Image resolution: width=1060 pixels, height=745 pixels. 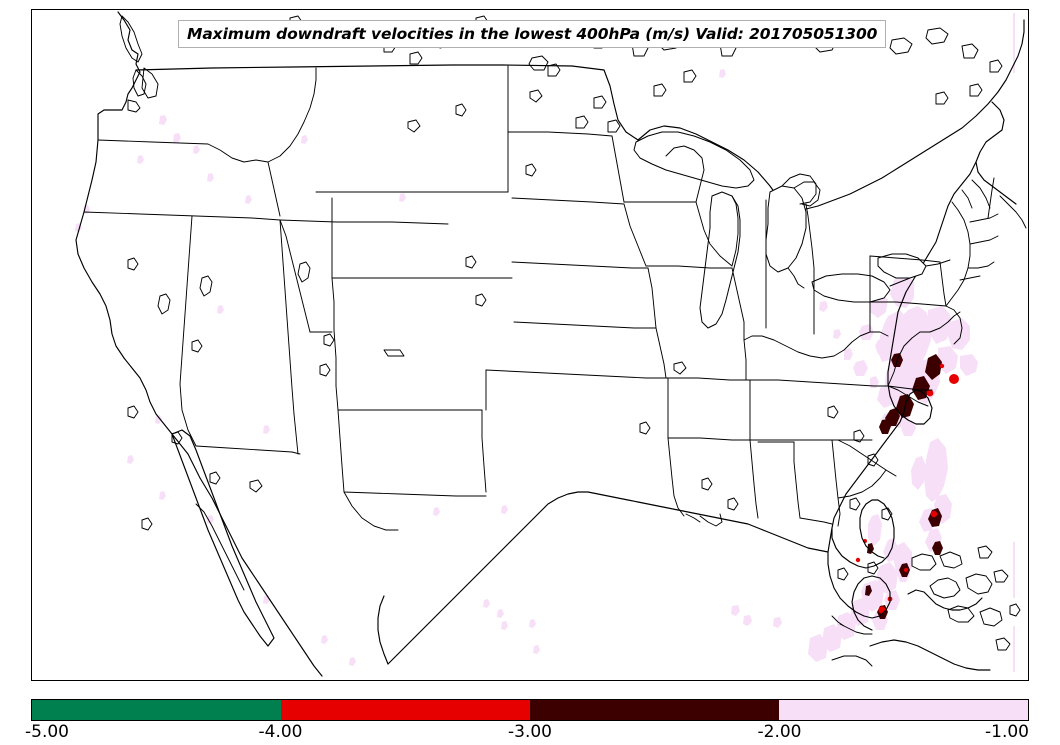 What do you see at coordinates (47, 732) in the screenshot?
I see `colorbar-tick-0: -5.00` at bounding box center [47, 732].